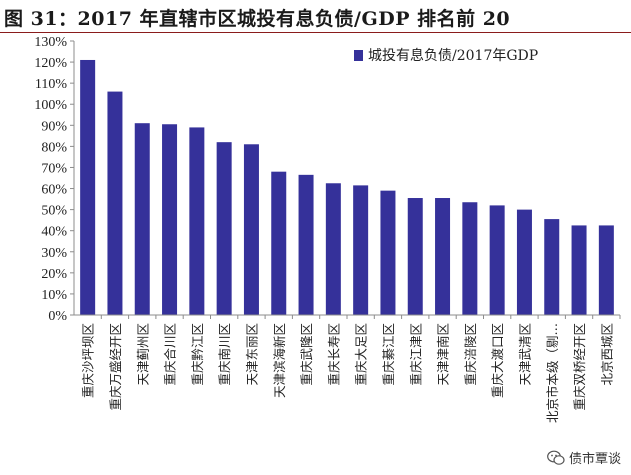 This screenshot has height=475, width=631. What do you see at coordinates (54, 147) in the screenshot?
I see `y-tick-label: 80%` at bounding box center [54, 147].